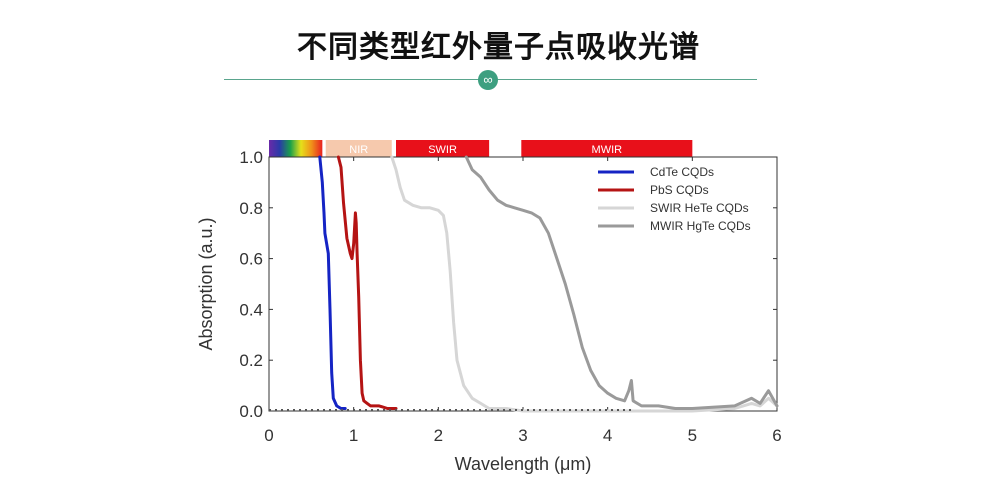 This screenshot has height=489, width=997. I want to click on band-mwir, so click(607, 148).